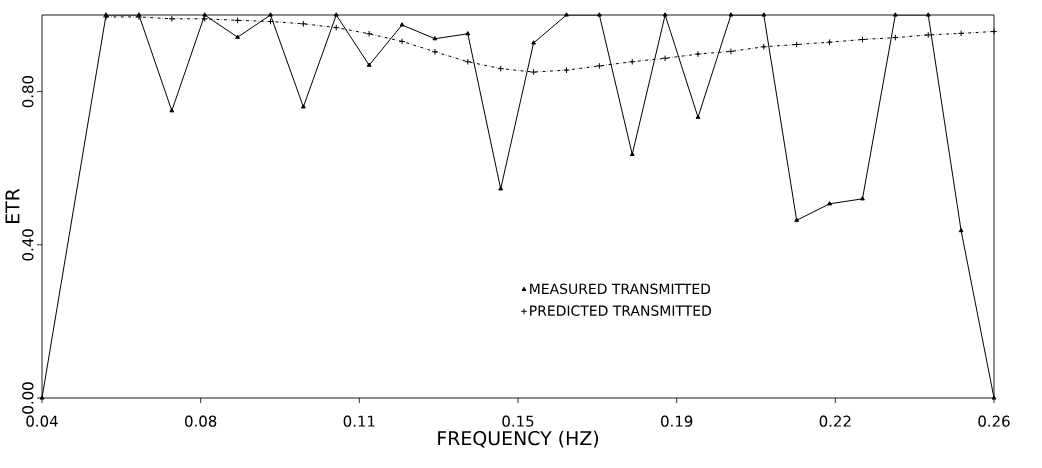 The image size is (1042, 468). I want to click on y-tick-label: 0.80, so click(28, 91).